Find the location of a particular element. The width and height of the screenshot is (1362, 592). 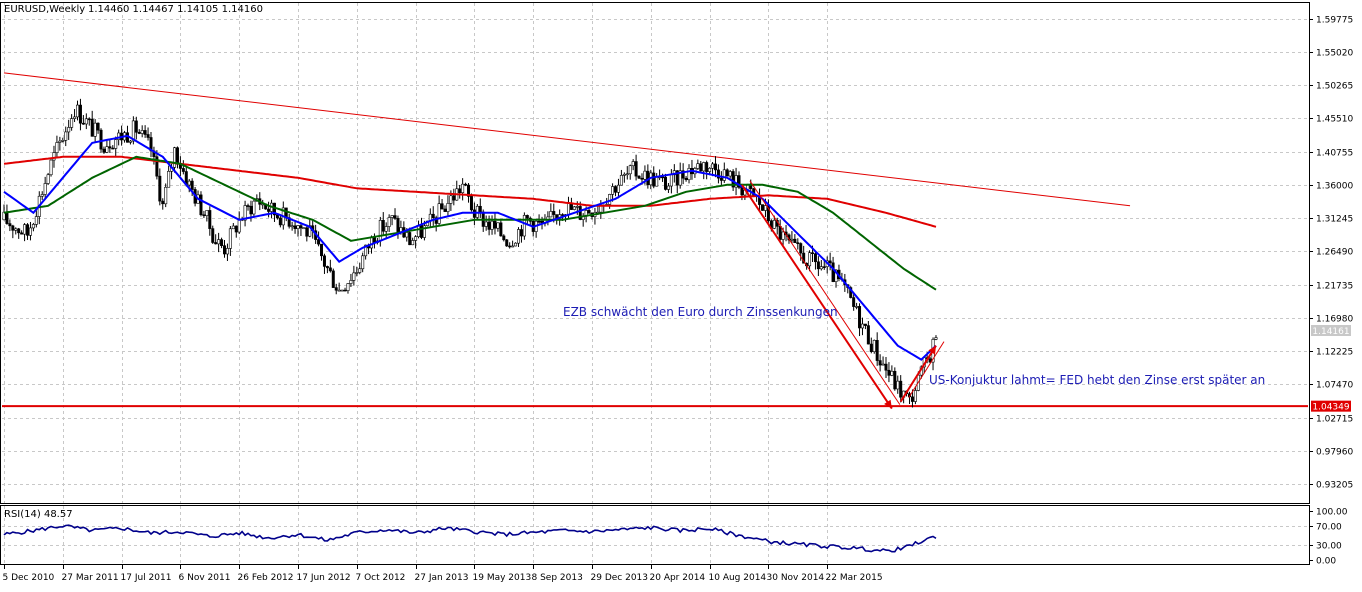

price-tick-label: 1.50265 is located at coordinates (1334, 87).